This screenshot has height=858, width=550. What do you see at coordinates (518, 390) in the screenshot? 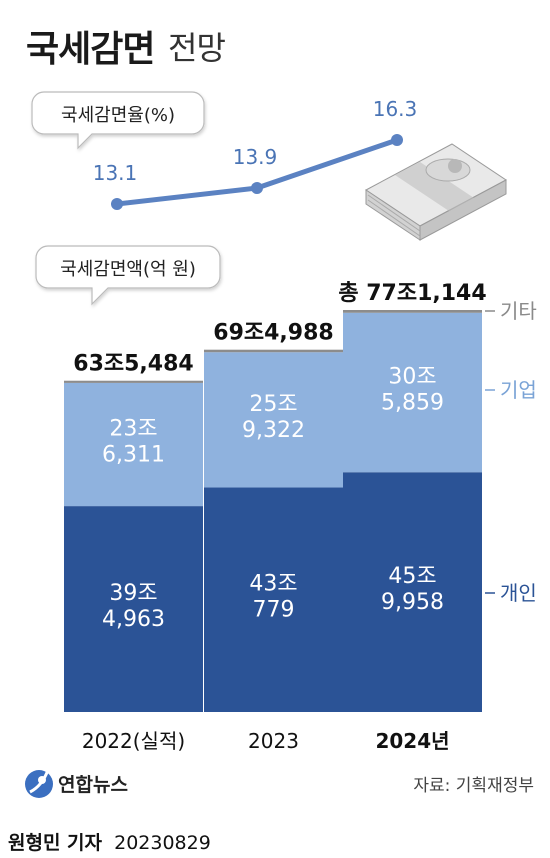
I see `legend-item-기업: 기업` at bounding box center [518, 390].